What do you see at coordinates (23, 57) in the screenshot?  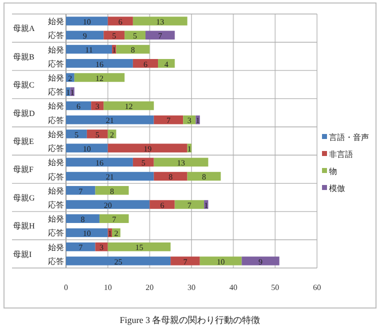 I see `text: 母親B` at bounding box center [23, 57].